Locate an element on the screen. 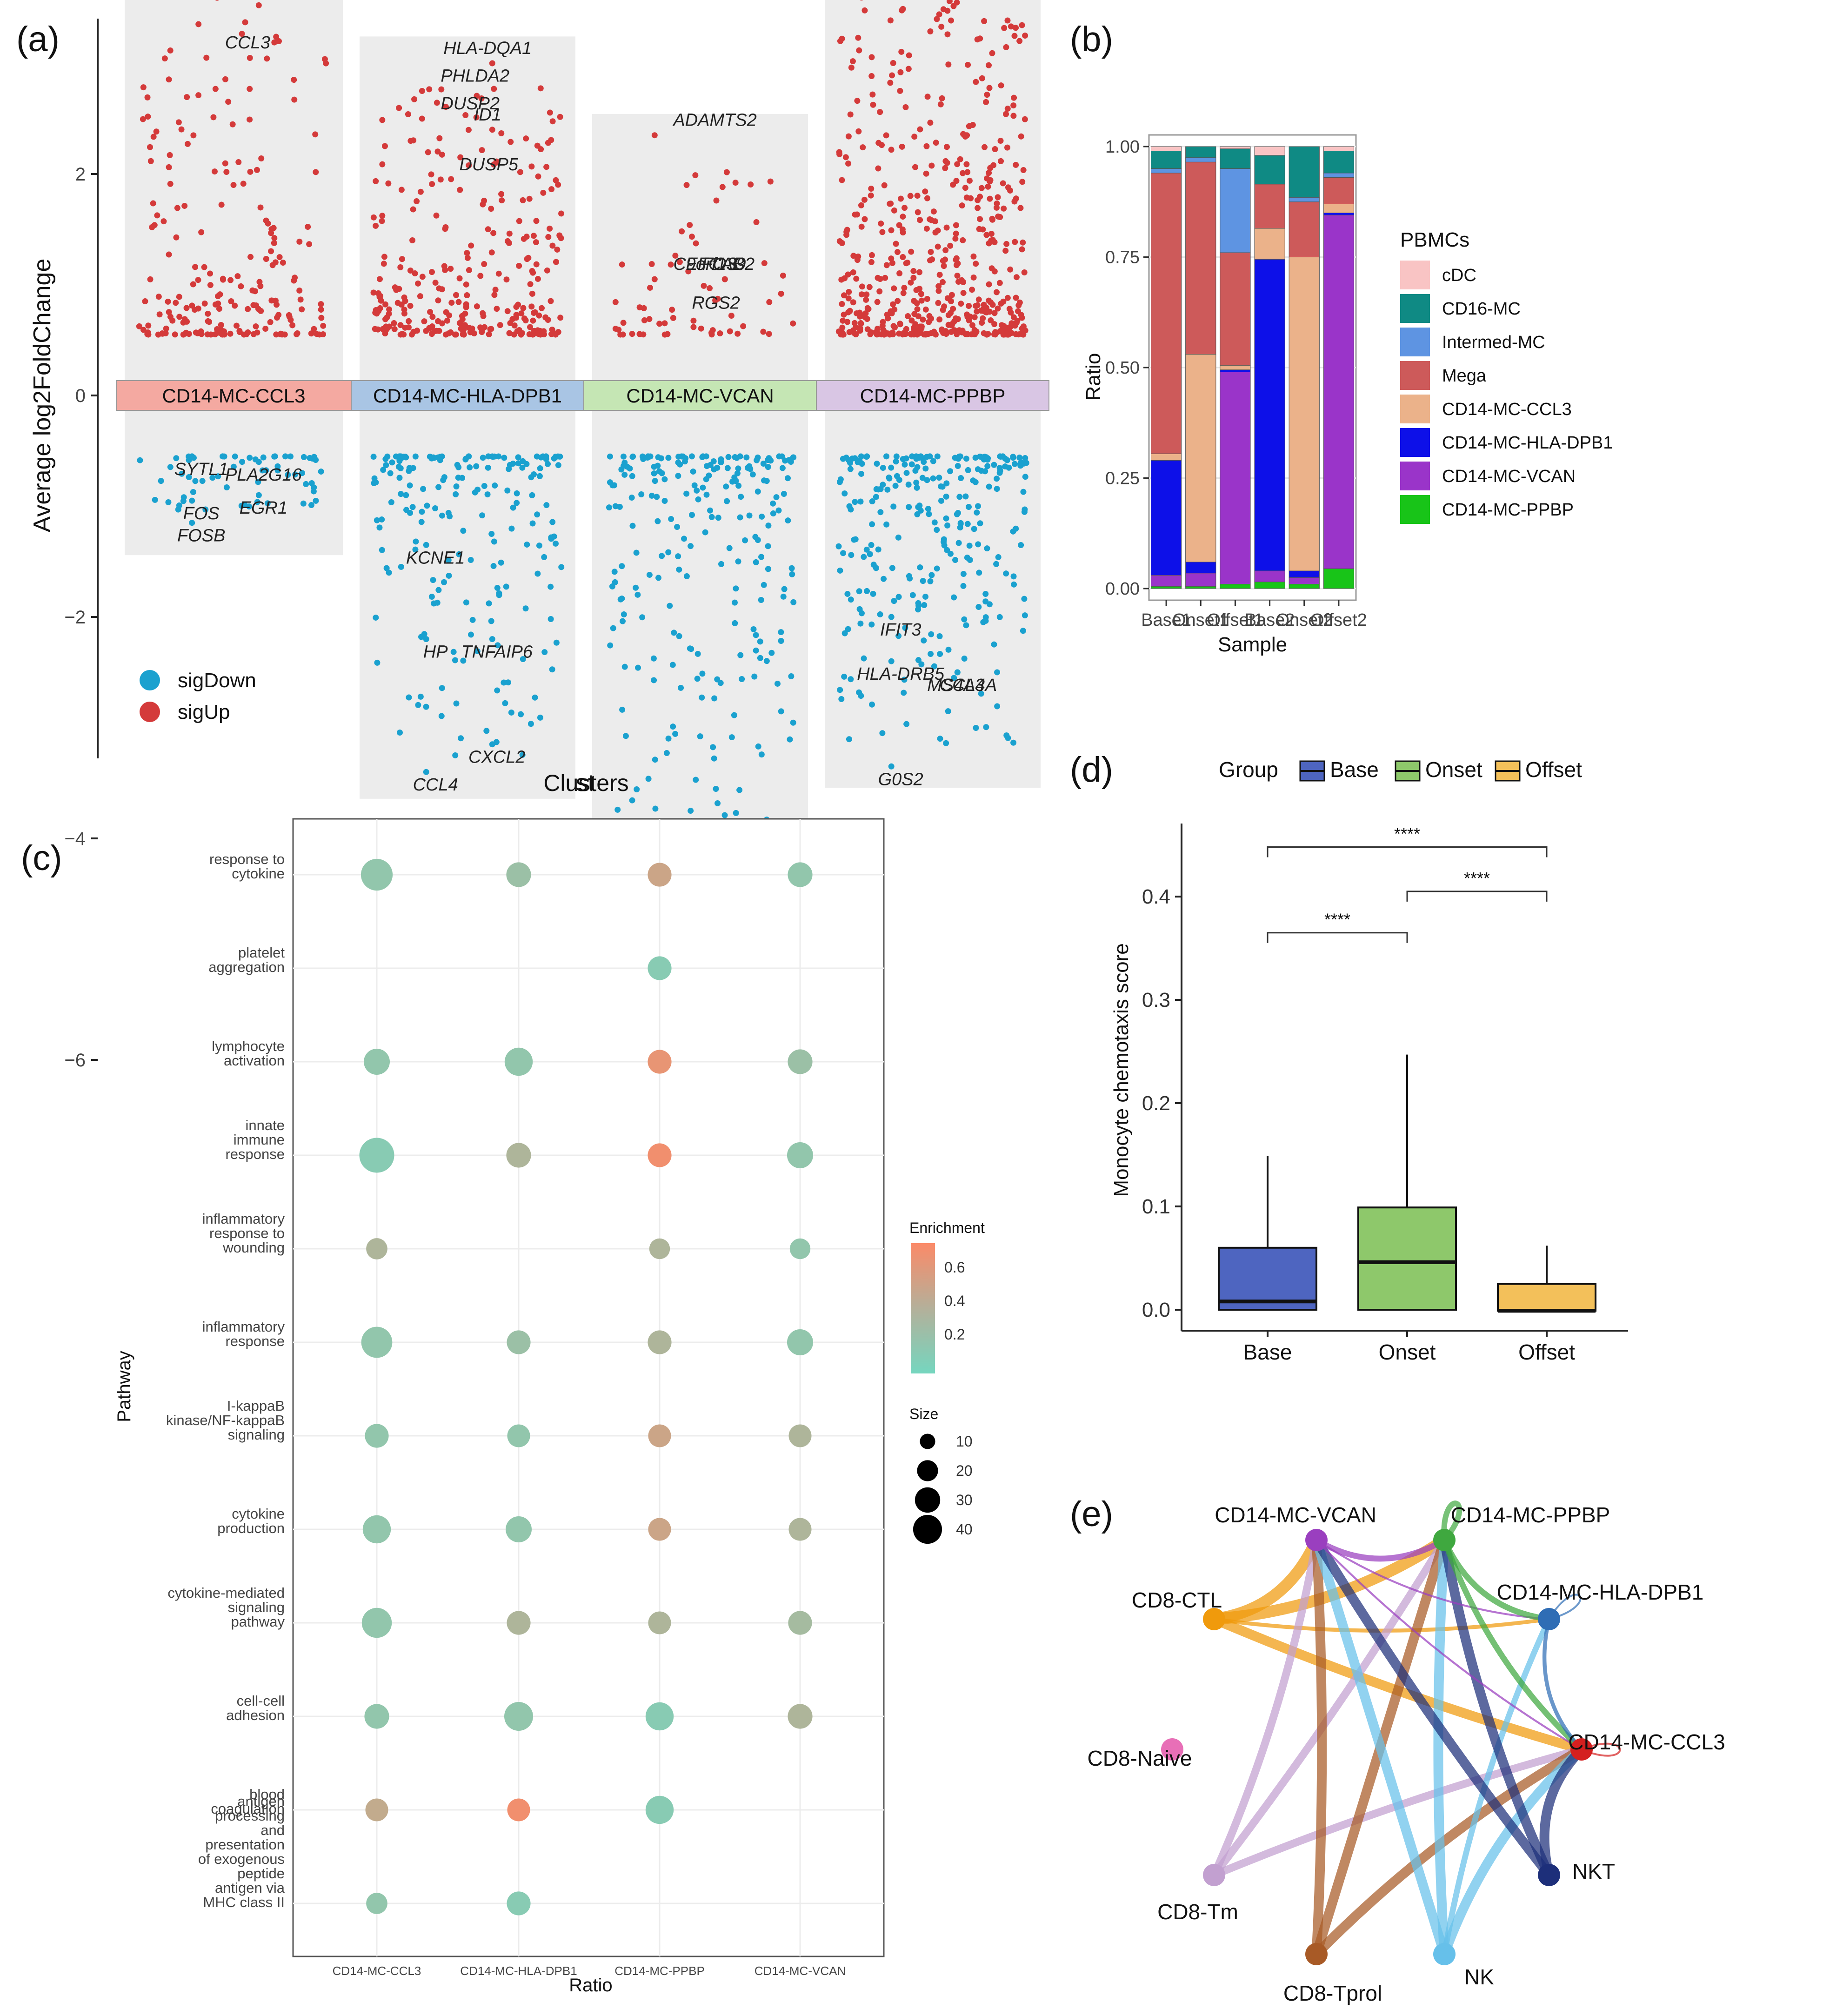 This screenshot has width=1843, height=2016. a-gene-label-up: C9orf139 is located at coordinates (709, 264).